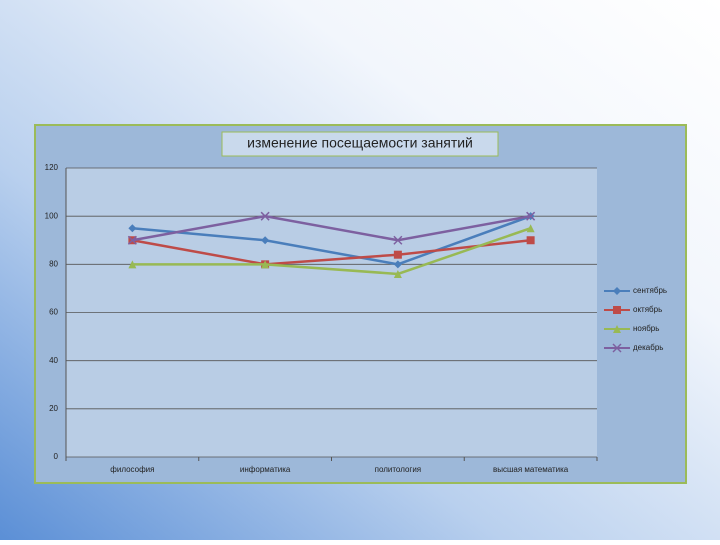  I want to click on y-tick-label: 120, so click(52, 167).